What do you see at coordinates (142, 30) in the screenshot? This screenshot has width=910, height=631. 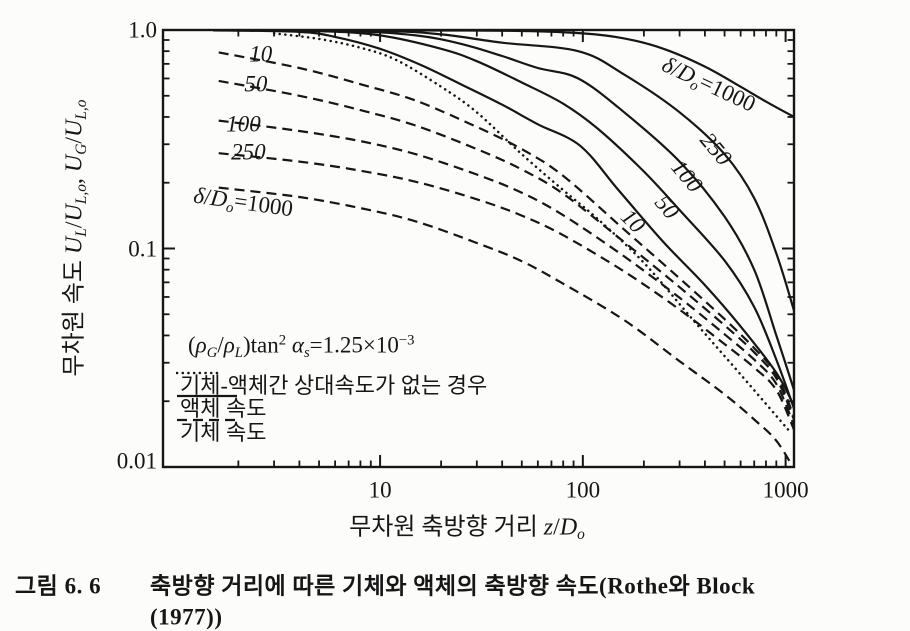 I see `y-tick-label: 1.0` at bounding box center [142, 30].